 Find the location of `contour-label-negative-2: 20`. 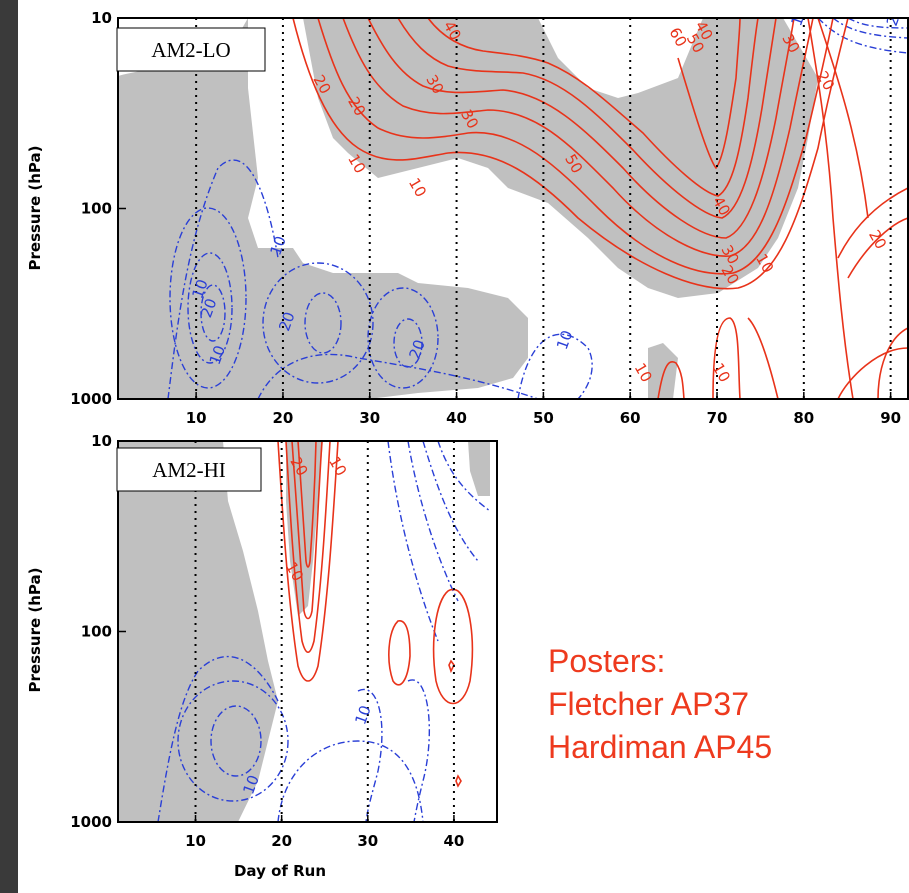

contour-label-negative-2: 20 is located at coordinates (208, 308).